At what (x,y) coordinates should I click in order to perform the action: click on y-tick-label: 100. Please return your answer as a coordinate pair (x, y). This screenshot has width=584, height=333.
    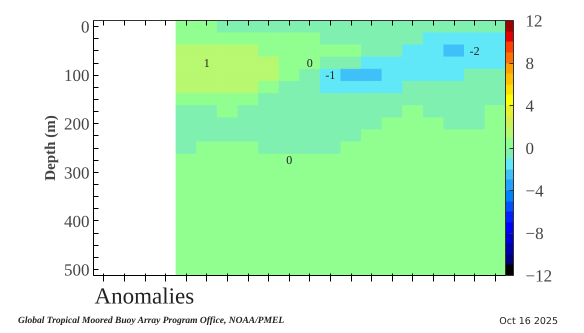
    Looking at the image, I should click on (77, 76).